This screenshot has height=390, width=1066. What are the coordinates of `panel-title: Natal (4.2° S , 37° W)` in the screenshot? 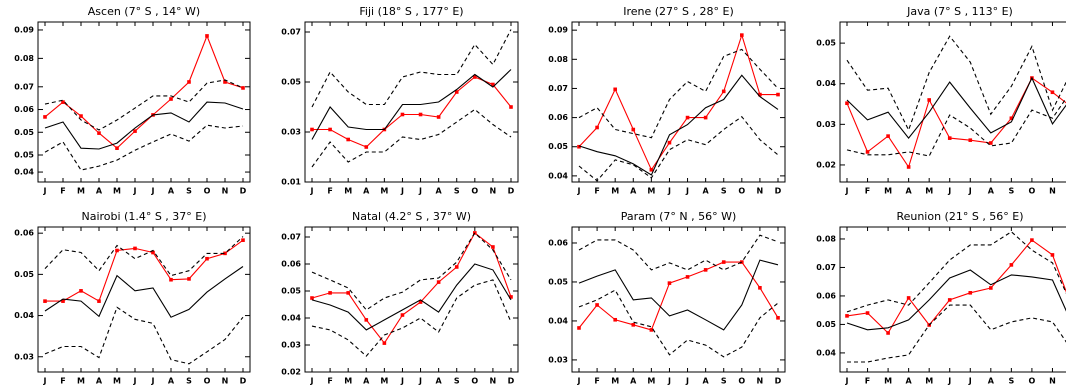 It's located at (411, 216).